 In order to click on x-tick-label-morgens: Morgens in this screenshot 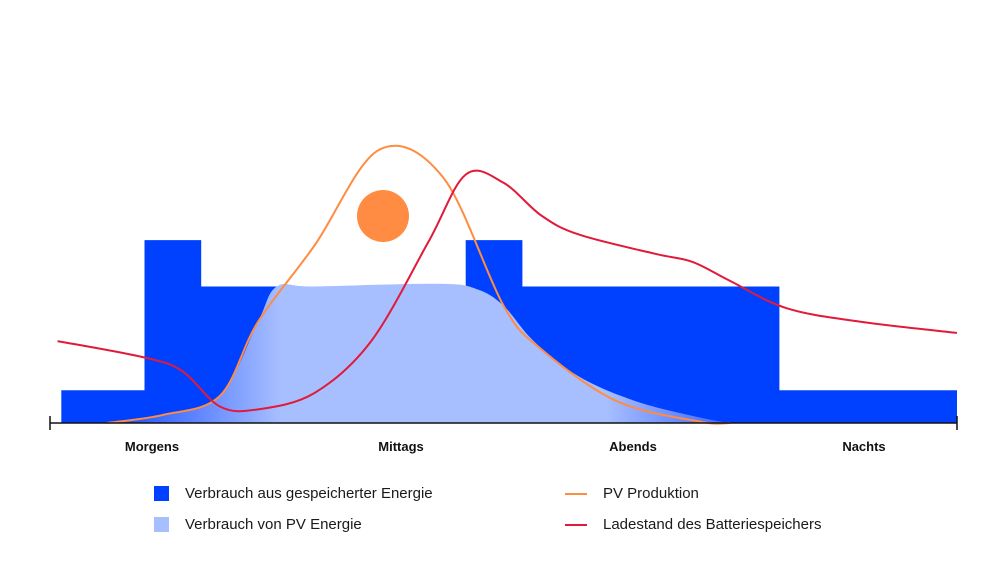, I will do `click(152, 446)`.